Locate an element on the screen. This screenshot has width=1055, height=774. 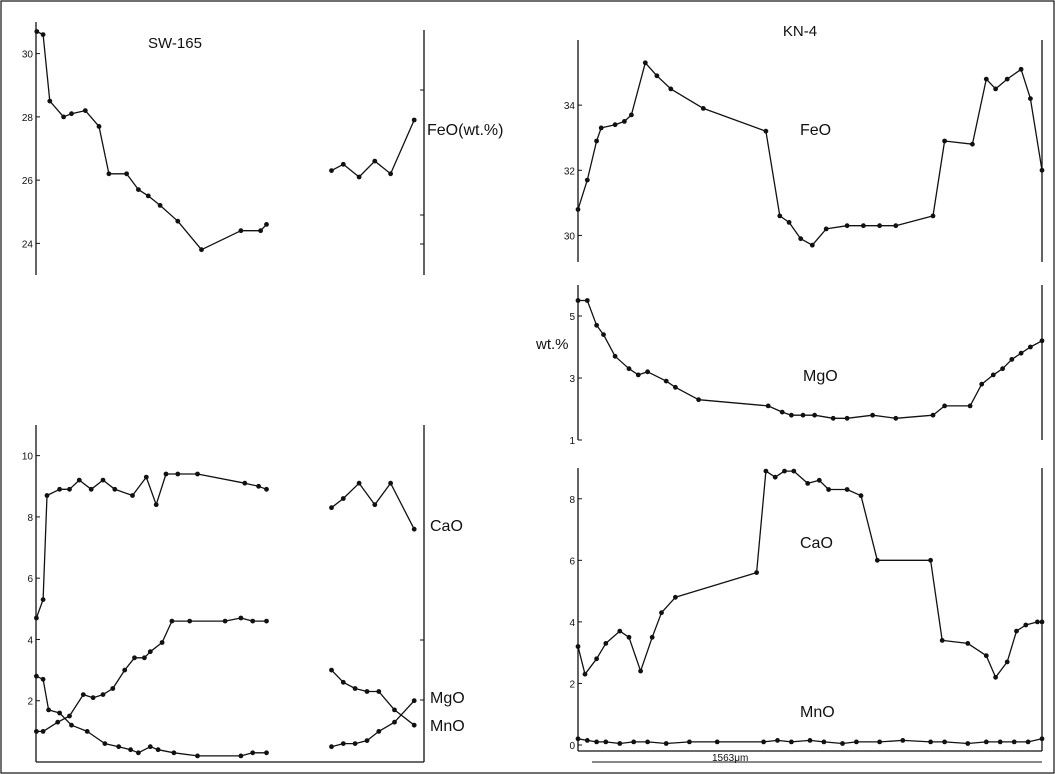
y-tick-label-kn4_mgo-1: 1 is located at coordinates (572, 441).